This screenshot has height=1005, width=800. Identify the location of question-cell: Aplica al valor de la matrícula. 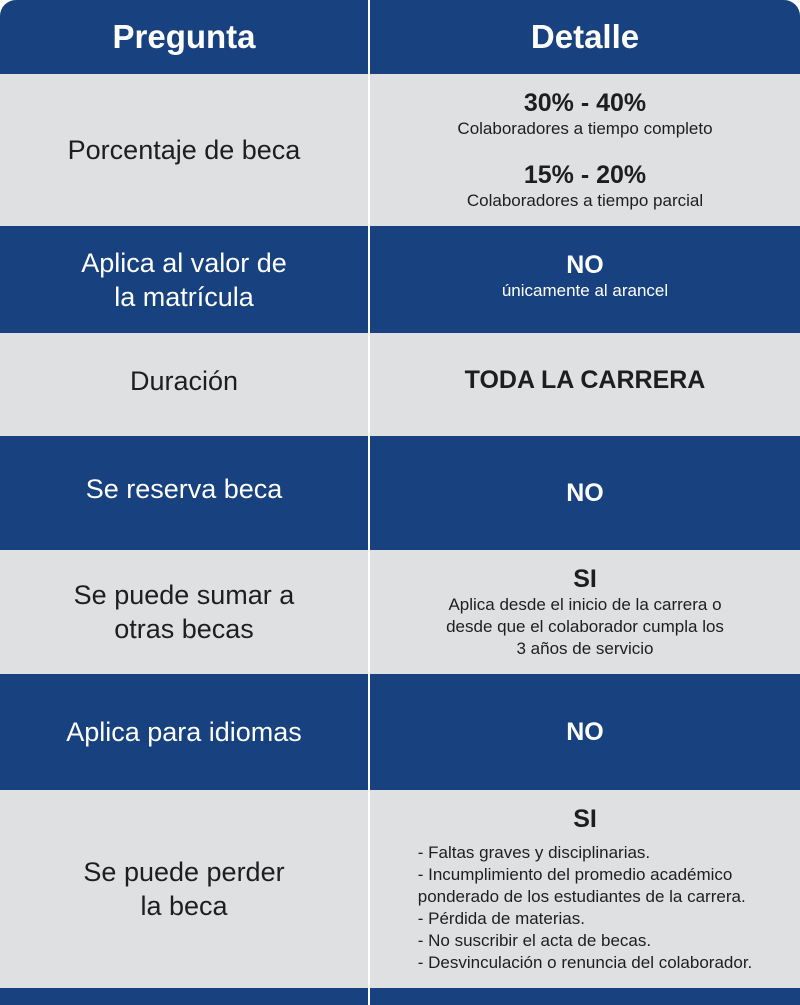
(184, 279).